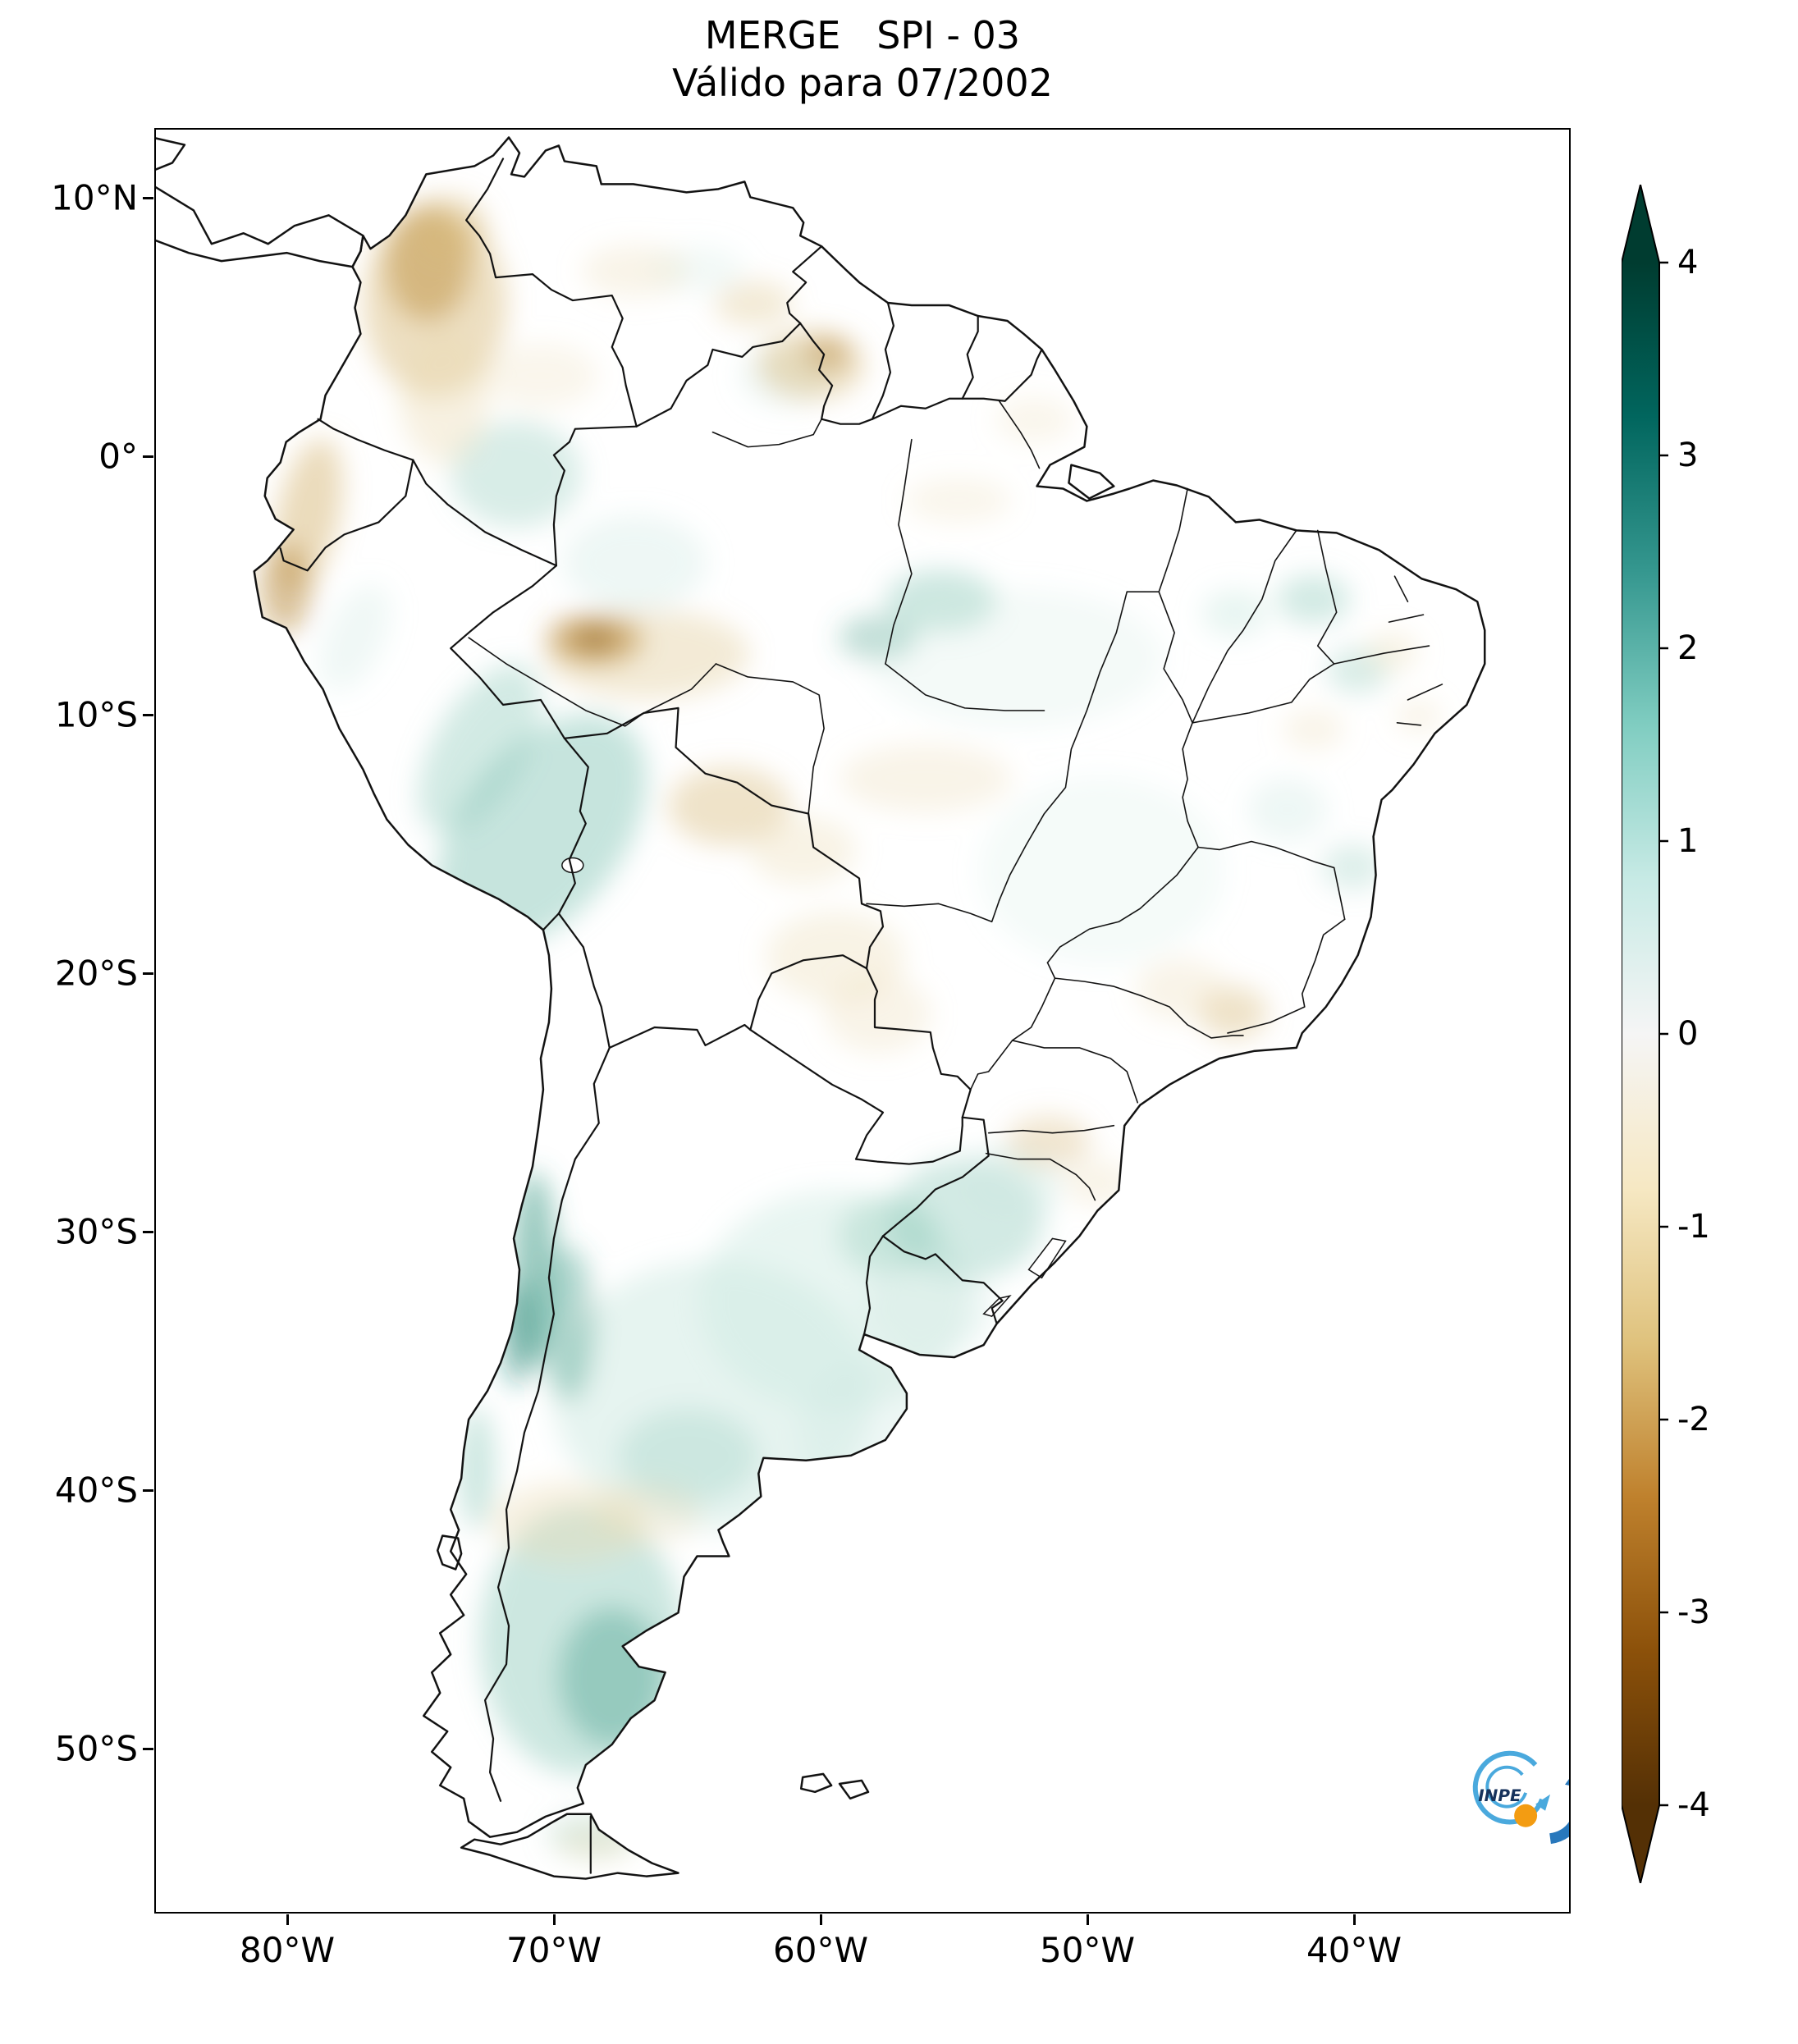 The image size is (1798, 2044). I want to click on colorbar-label-n1: -1, so click(1693, 1227).